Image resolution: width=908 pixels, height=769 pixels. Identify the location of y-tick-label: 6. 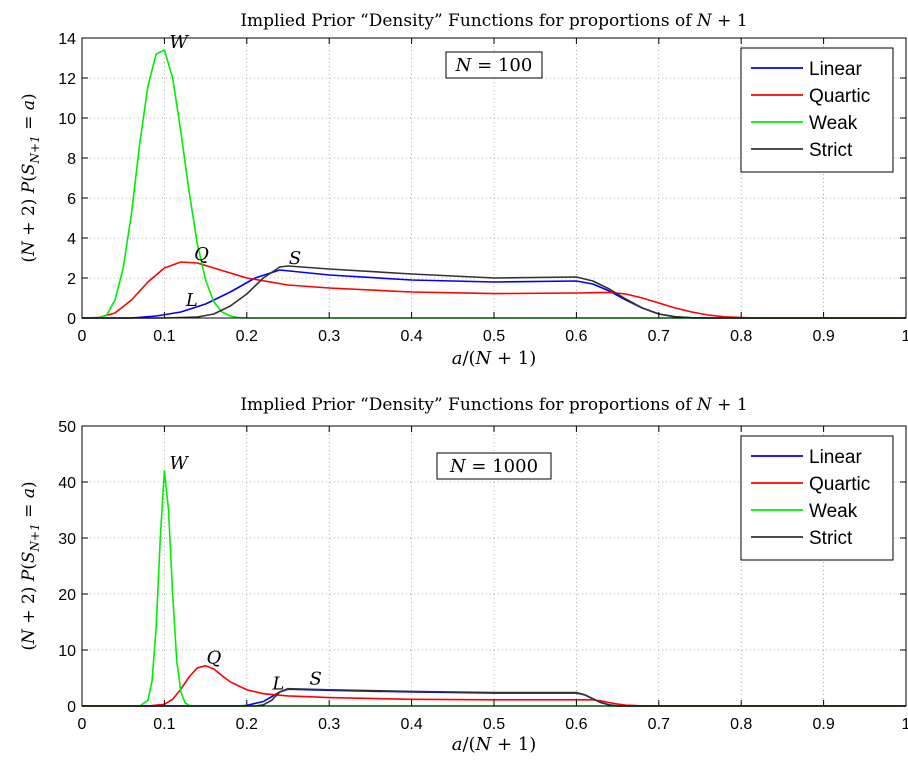
(71, 199).